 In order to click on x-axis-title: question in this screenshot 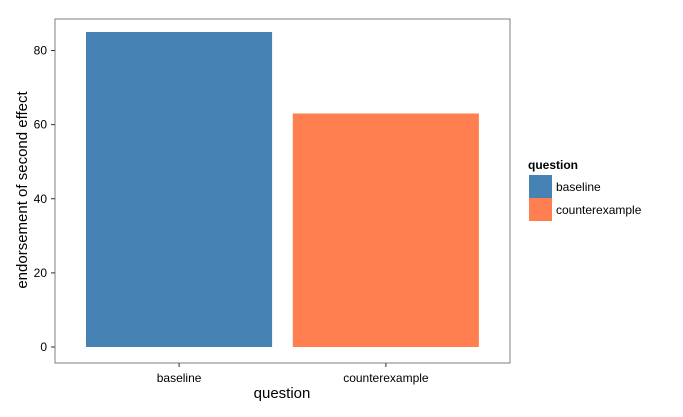, I will do `click(282, 393)`.